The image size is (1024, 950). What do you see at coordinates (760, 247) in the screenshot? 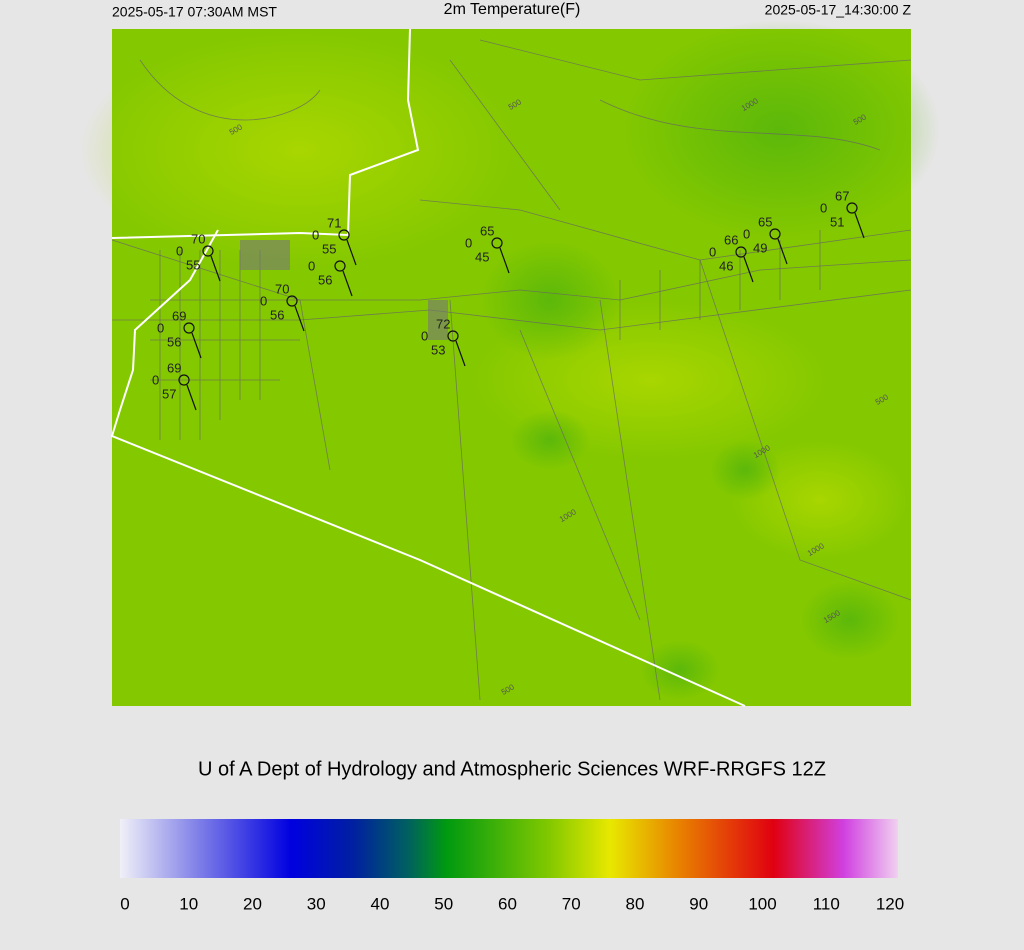
I see `dewpoint: 49` at bounding box center [760, 247].